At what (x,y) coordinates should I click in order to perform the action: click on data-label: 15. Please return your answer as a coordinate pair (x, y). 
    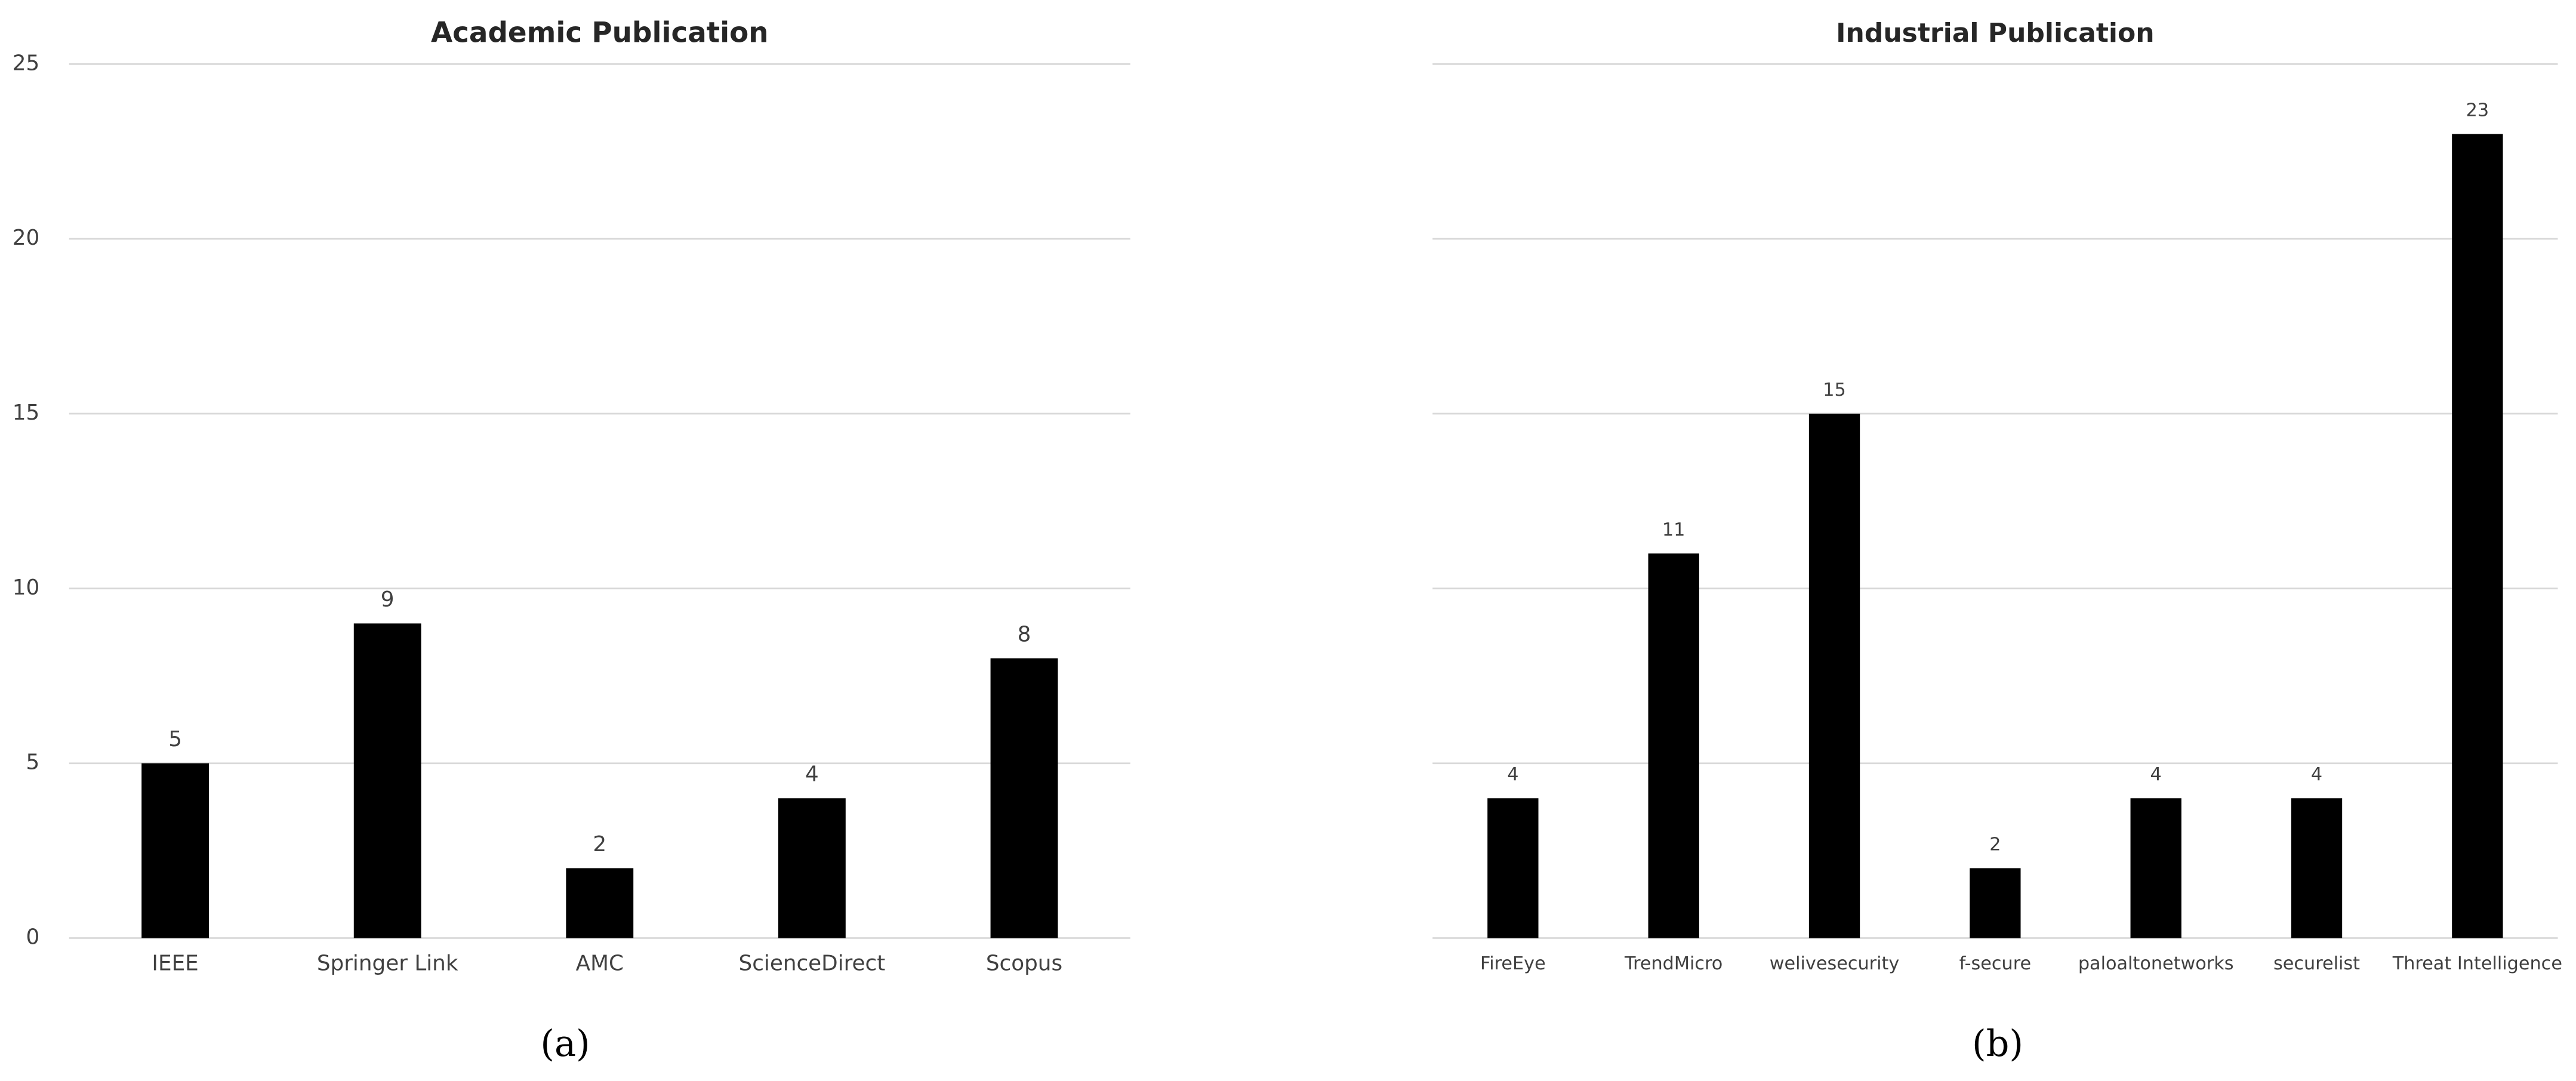
    Looking at the image, I should click on (1834, 391).